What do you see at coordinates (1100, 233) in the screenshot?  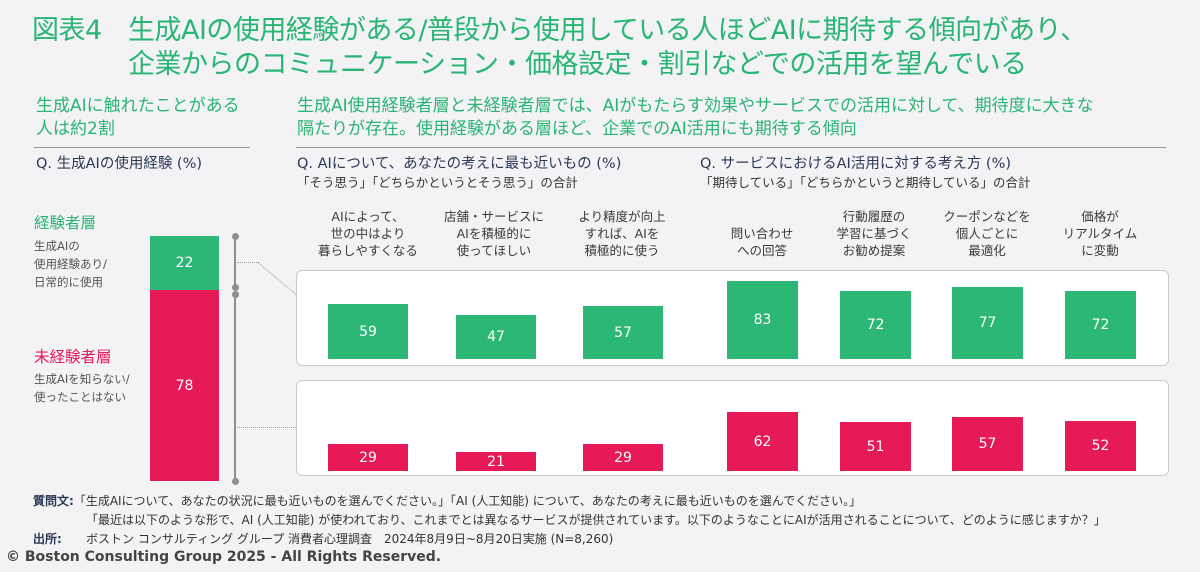 I see `column-label: 価格が リアルタイム に変動` at bounding box center [1100, 233].